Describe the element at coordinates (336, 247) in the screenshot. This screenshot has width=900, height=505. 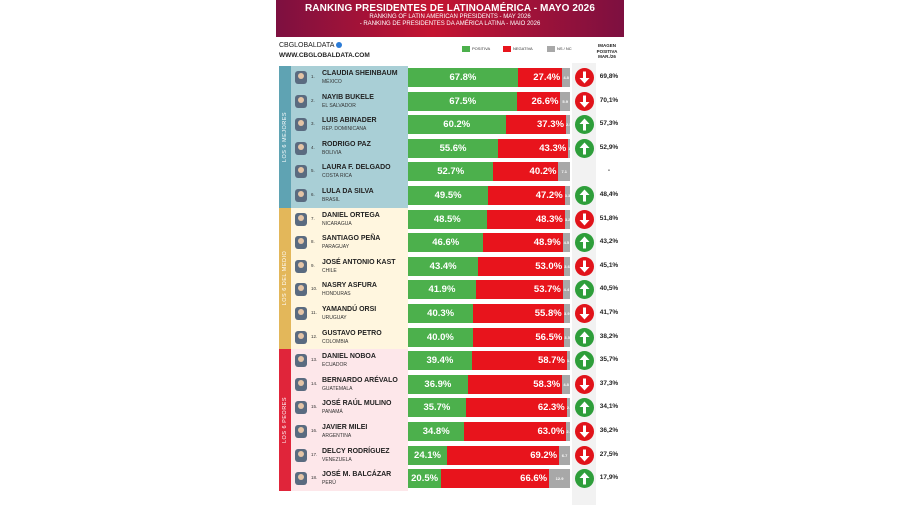
I see `country-name: PARAGUAY` at that location.